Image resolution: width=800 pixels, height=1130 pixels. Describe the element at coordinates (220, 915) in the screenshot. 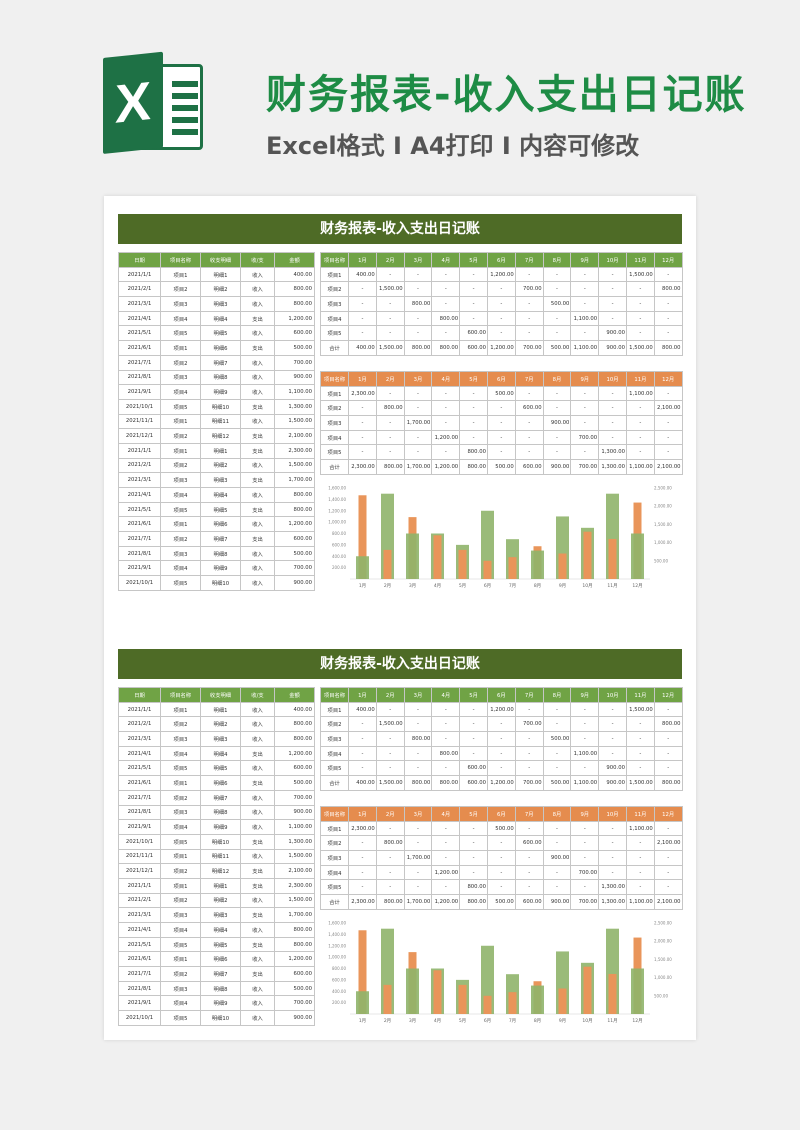

I see `ledger-cell: 明细3` at that location.